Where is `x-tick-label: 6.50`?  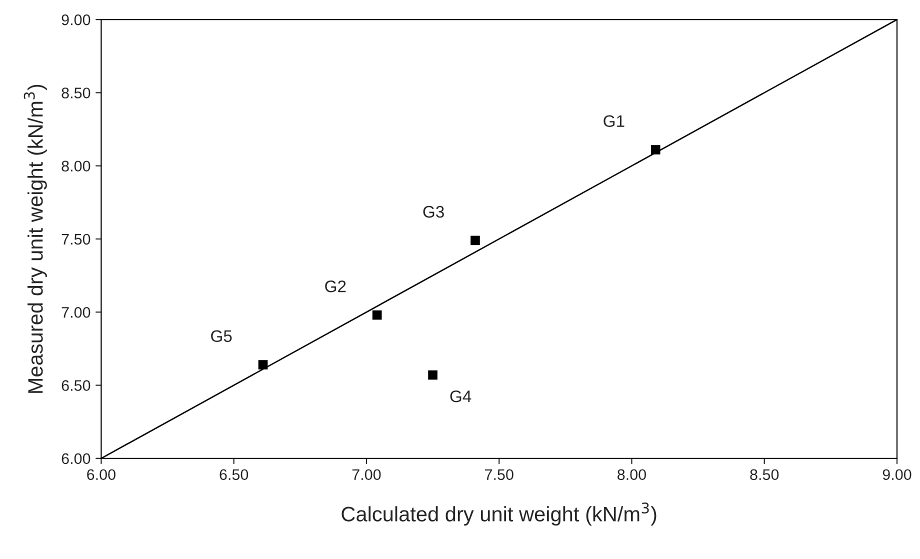
x-tick-label: 6.50 is located at coordinates (234, 474).